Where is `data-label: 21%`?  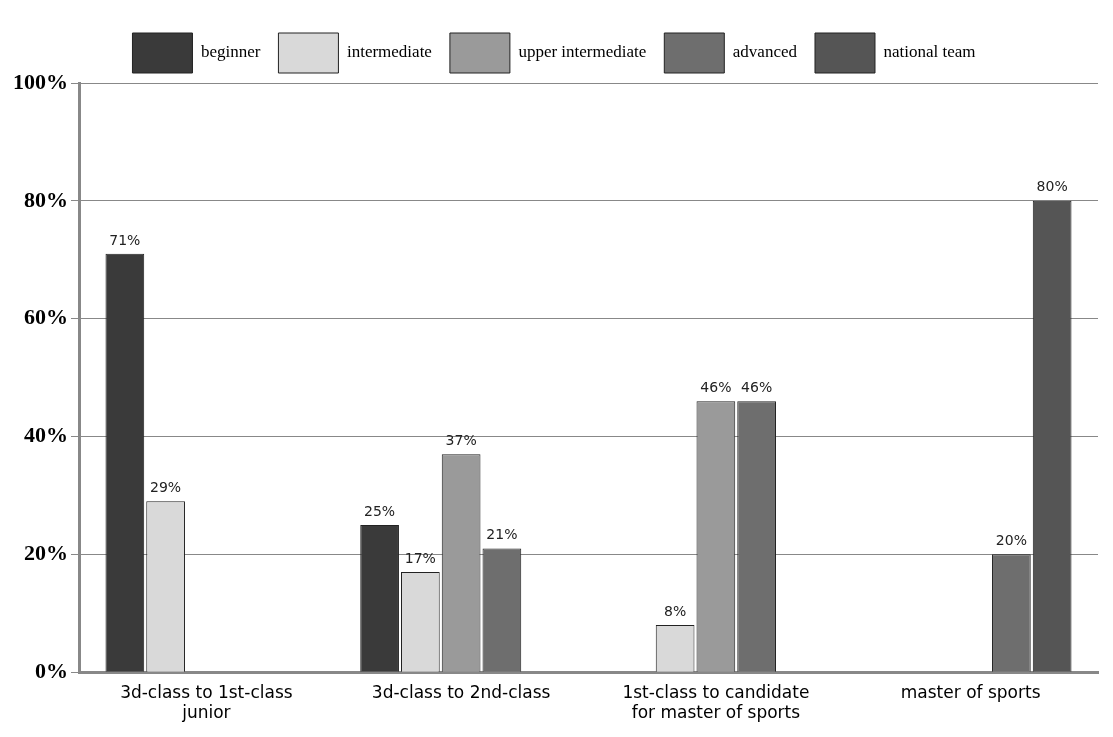
data-label: 21% is located at coordinates (502, 534).